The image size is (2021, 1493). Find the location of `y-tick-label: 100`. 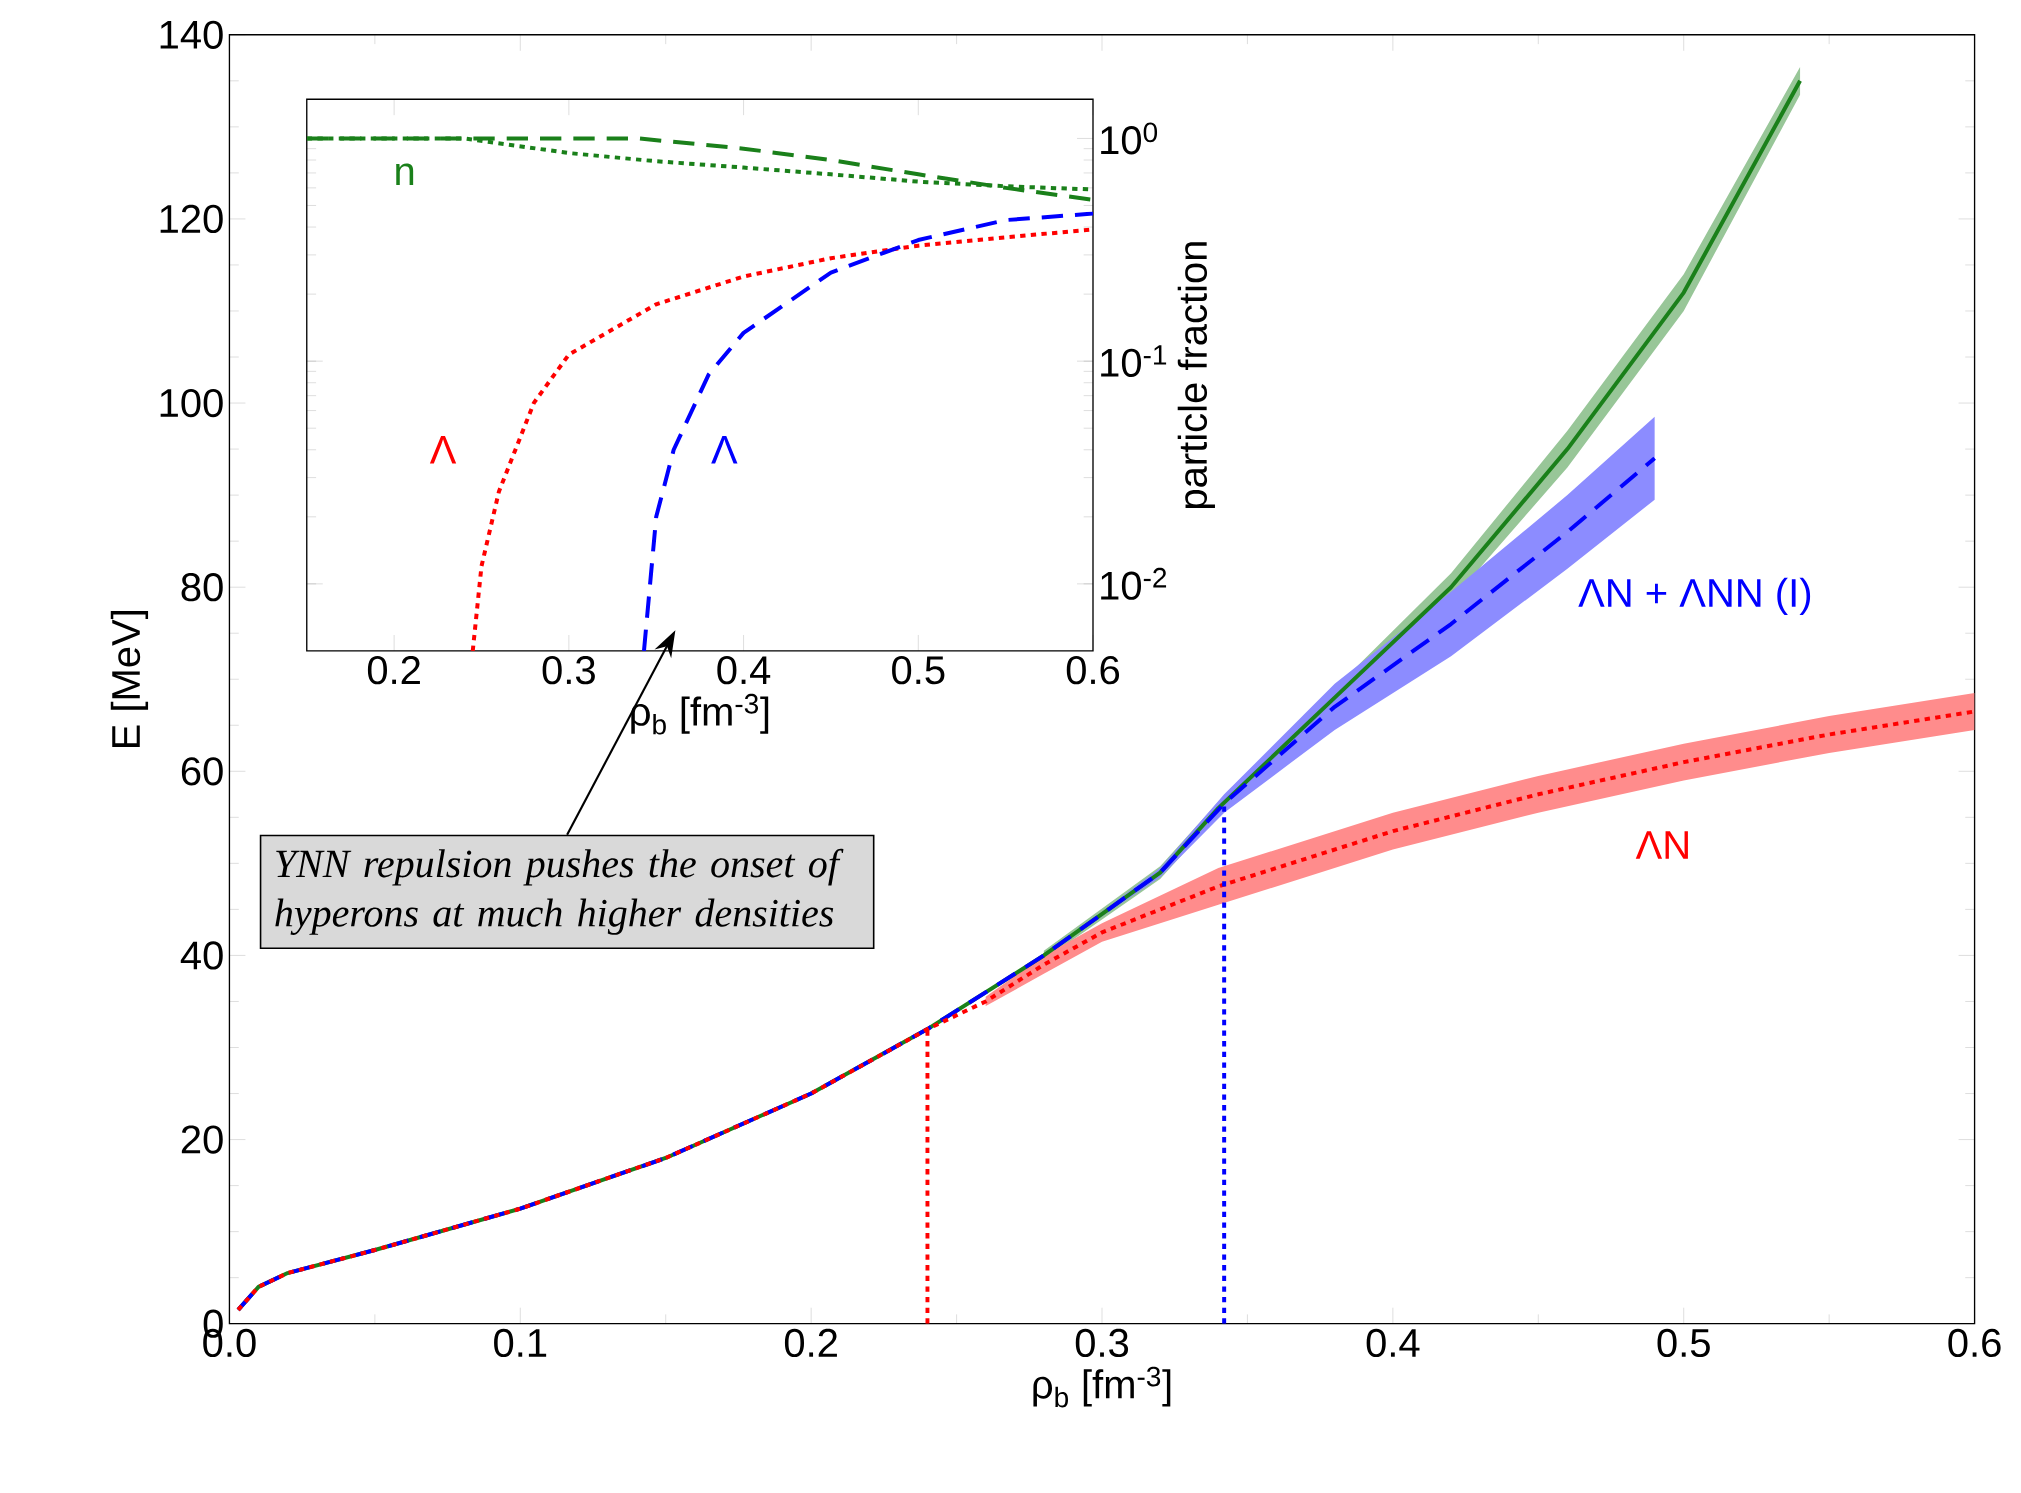

y-tick-label: 100 is located at coordinates (191, 403).